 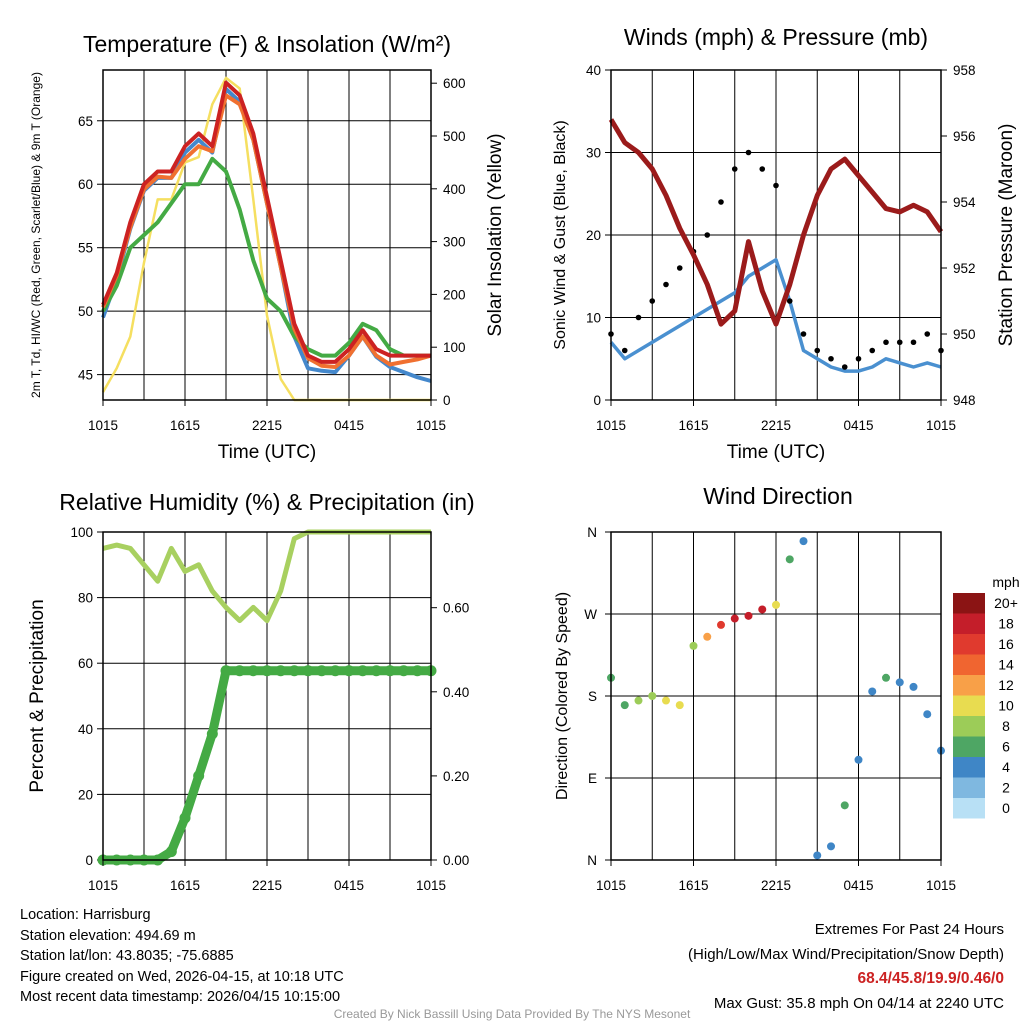 What do you see at coordinates (592, 860) in the screenshot?
I see `direction-tick-label: N` at bounding box center [592, 860].